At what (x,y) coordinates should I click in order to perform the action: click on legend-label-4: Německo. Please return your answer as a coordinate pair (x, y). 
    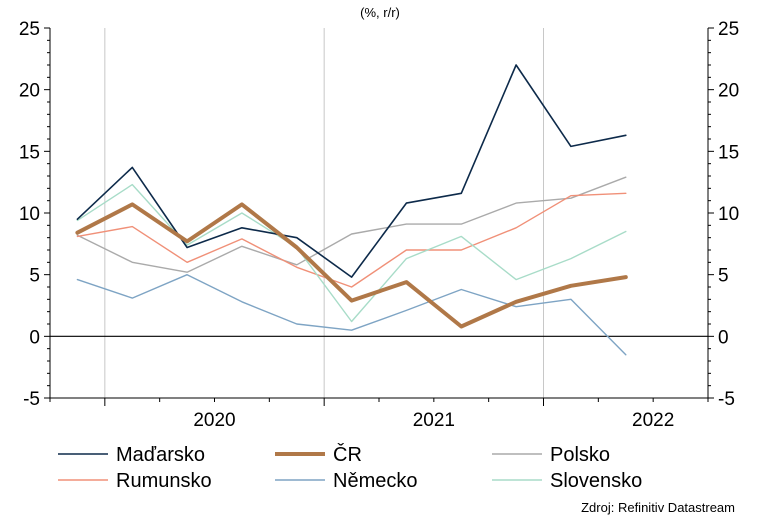
    Looking at the image, I should click on (375, 481).